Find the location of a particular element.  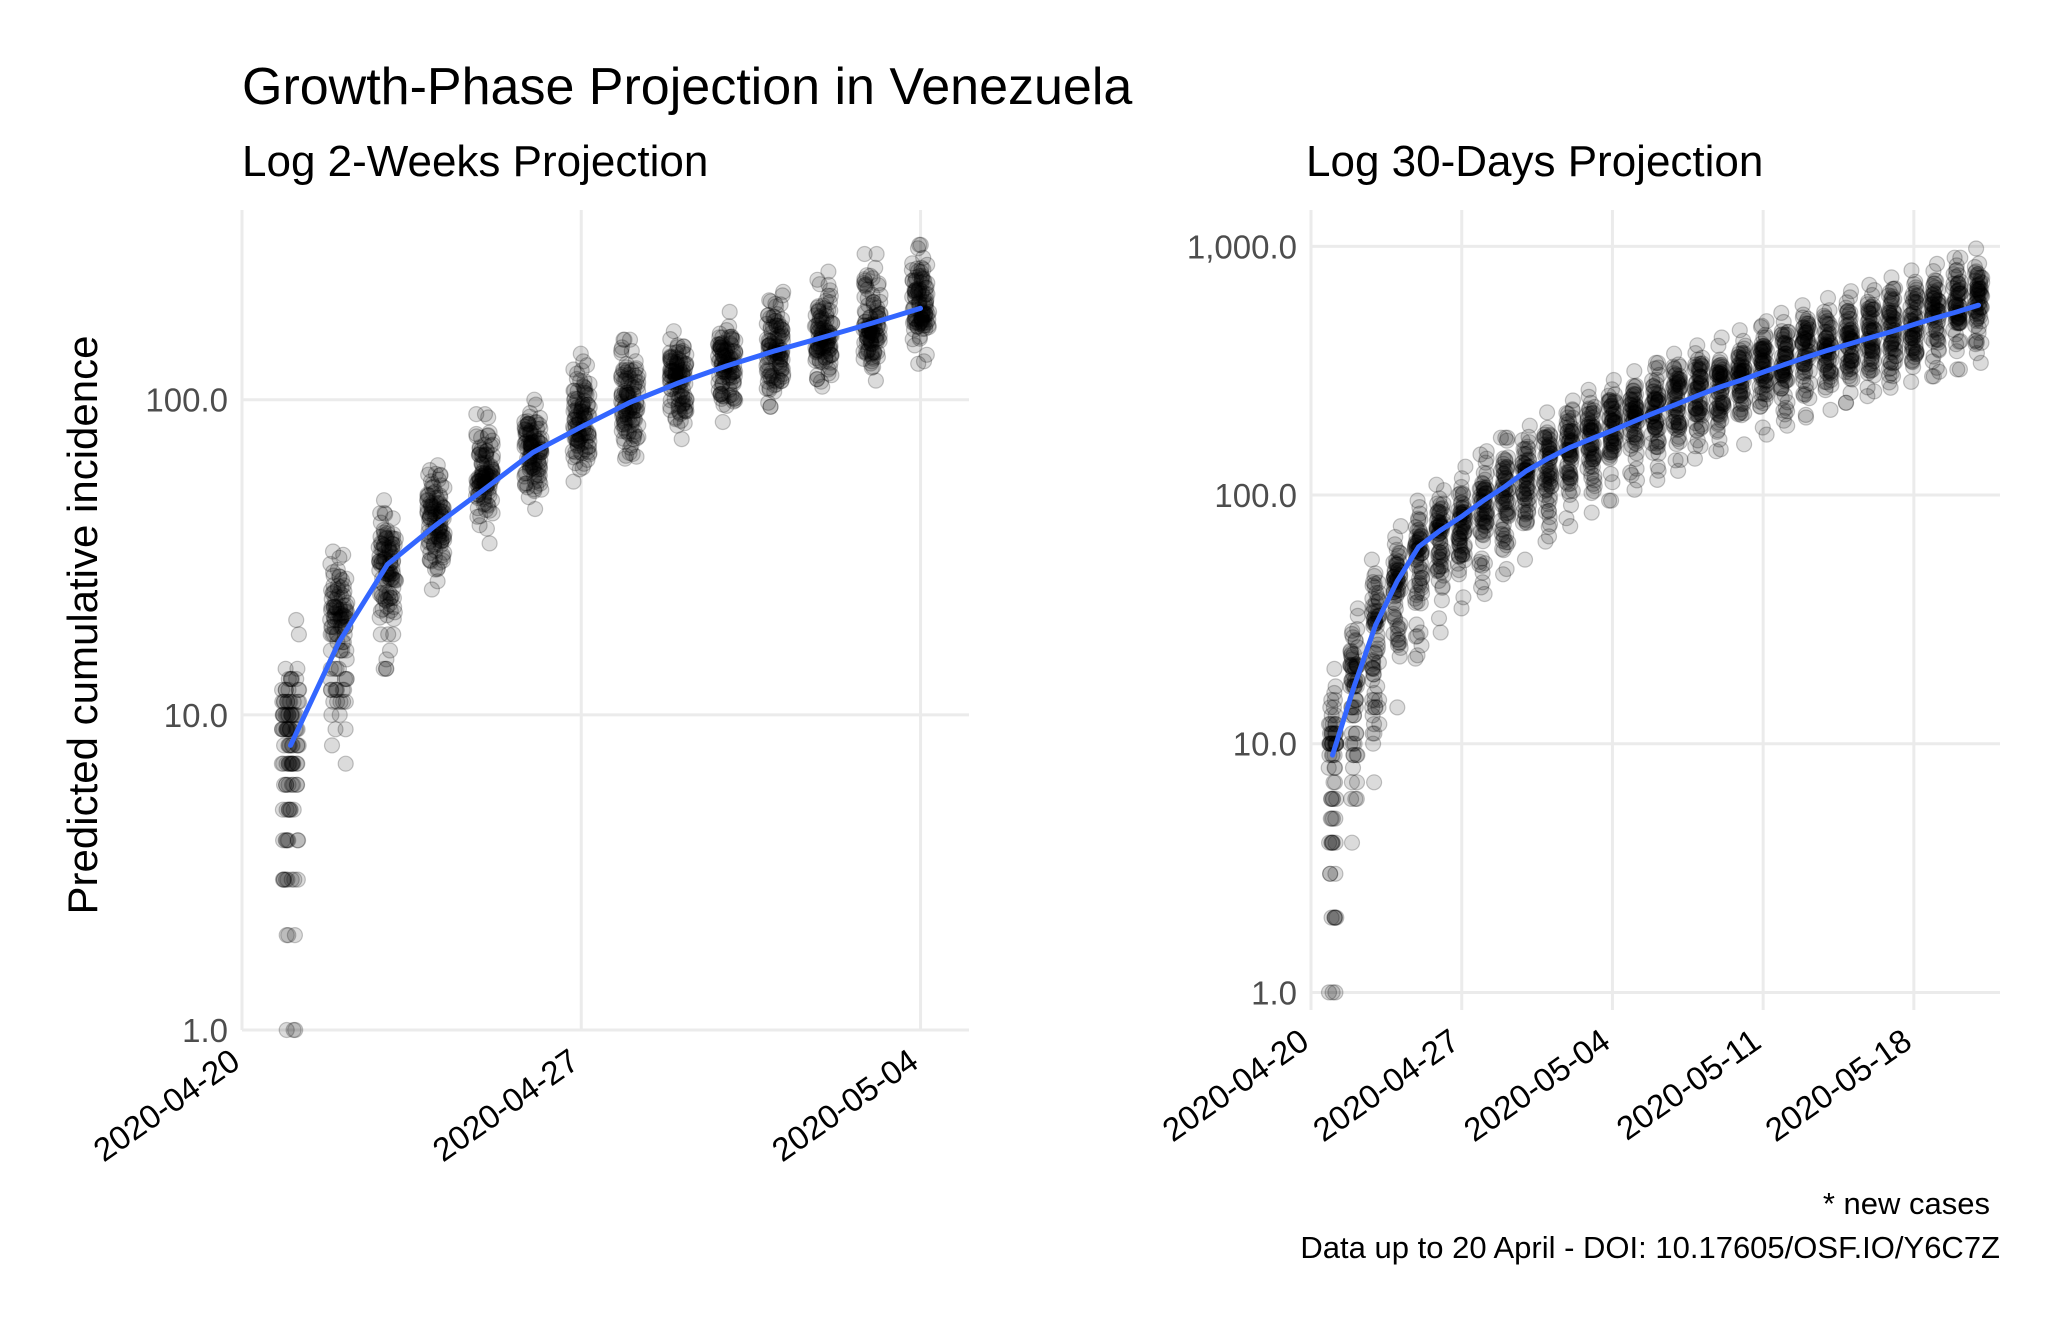

y-axis-label: Predicted cumulative incidence is located at coordinates (82, 625).